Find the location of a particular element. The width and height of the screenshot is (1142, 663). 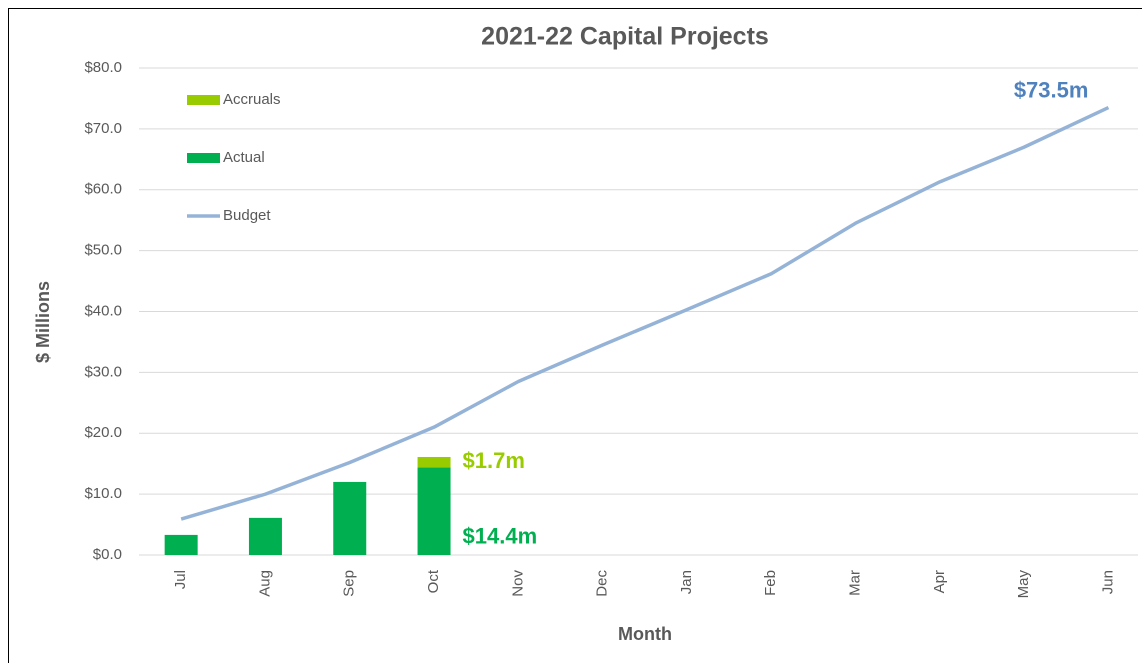

x-tick-label: May is located at coordinates (1023, 584).